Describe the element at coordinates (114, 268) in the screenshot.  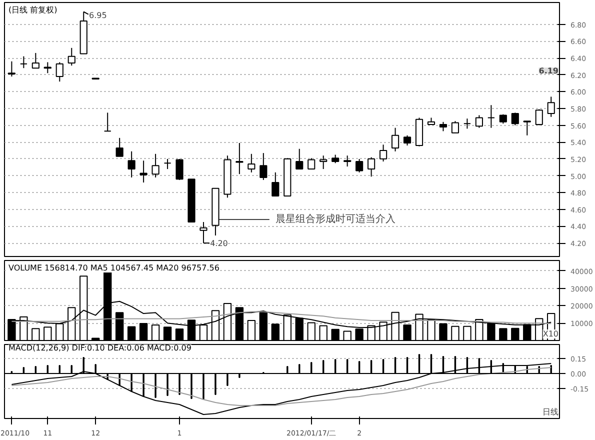
I see `chart-title: VOLUME 156814.70 MA5 104567.45 MA20 96757.56` at that location.